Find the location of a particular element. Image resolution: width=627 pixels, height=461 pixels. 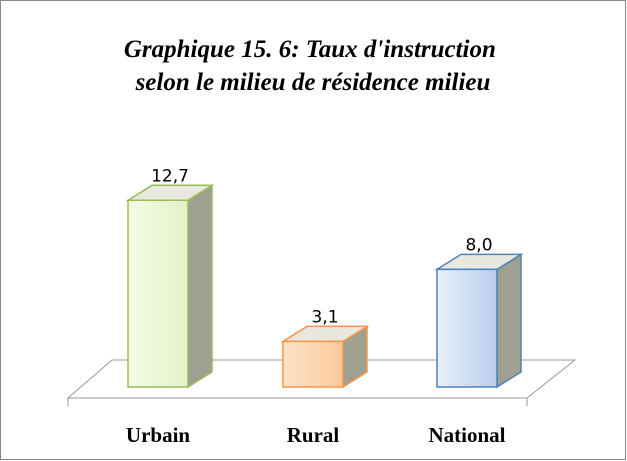

title-line: Graphique 15. 6: Taux d'instruction is located at coordinates (310, 49).